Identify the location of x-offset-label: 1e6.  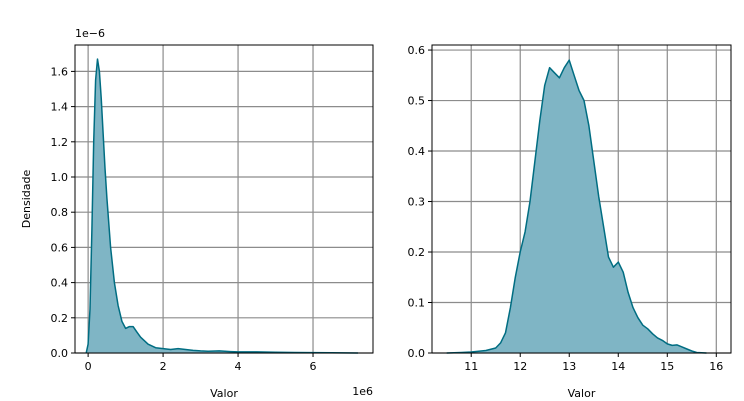
(362, 391).